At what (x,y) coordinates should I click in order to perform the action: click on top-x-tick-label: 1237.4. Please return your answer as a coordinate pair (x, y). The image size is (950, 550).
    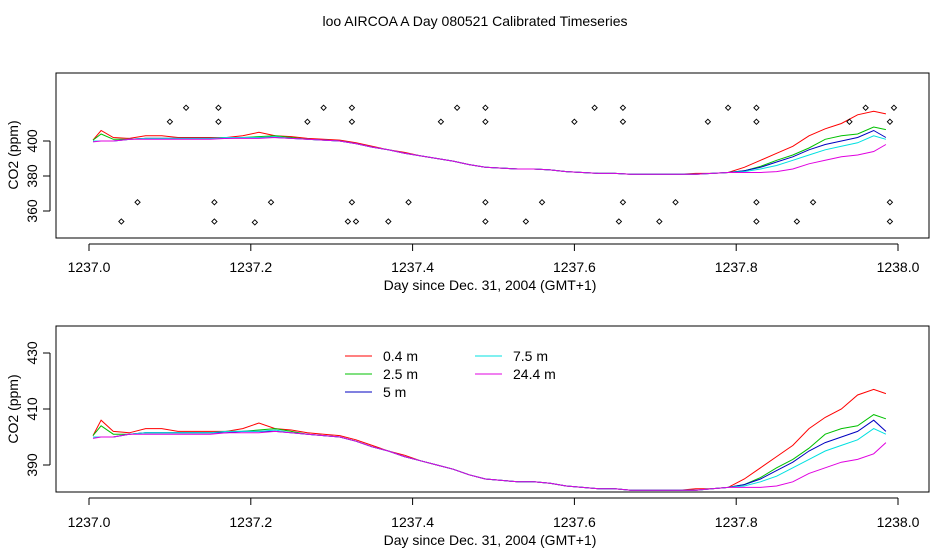
    Looking at the image, I should click on (412, 267).